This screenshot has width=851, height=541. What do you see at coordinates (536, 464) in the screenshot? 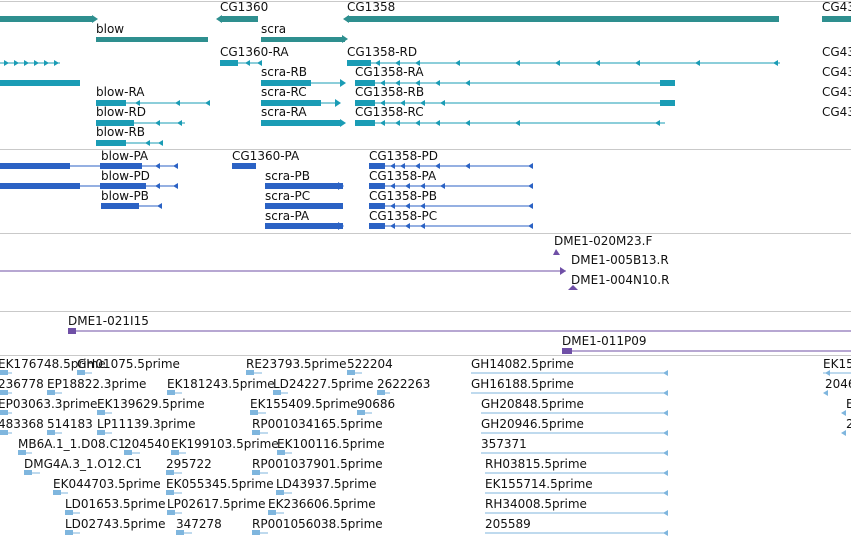
I see `feature-label-e34: RH03815.5prime` at bounding box center [536, 464].